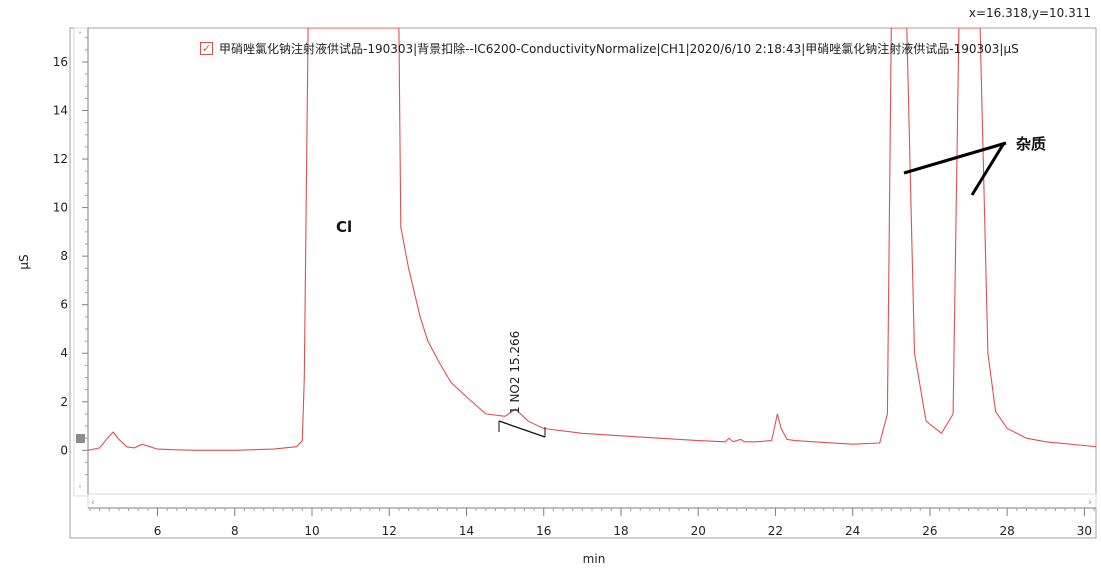 The width and height of the screenshot is (1101, 574). Describe the element at coordinates (24, 261) in the screenshot. I see `y-axis-title: μS` at that location.